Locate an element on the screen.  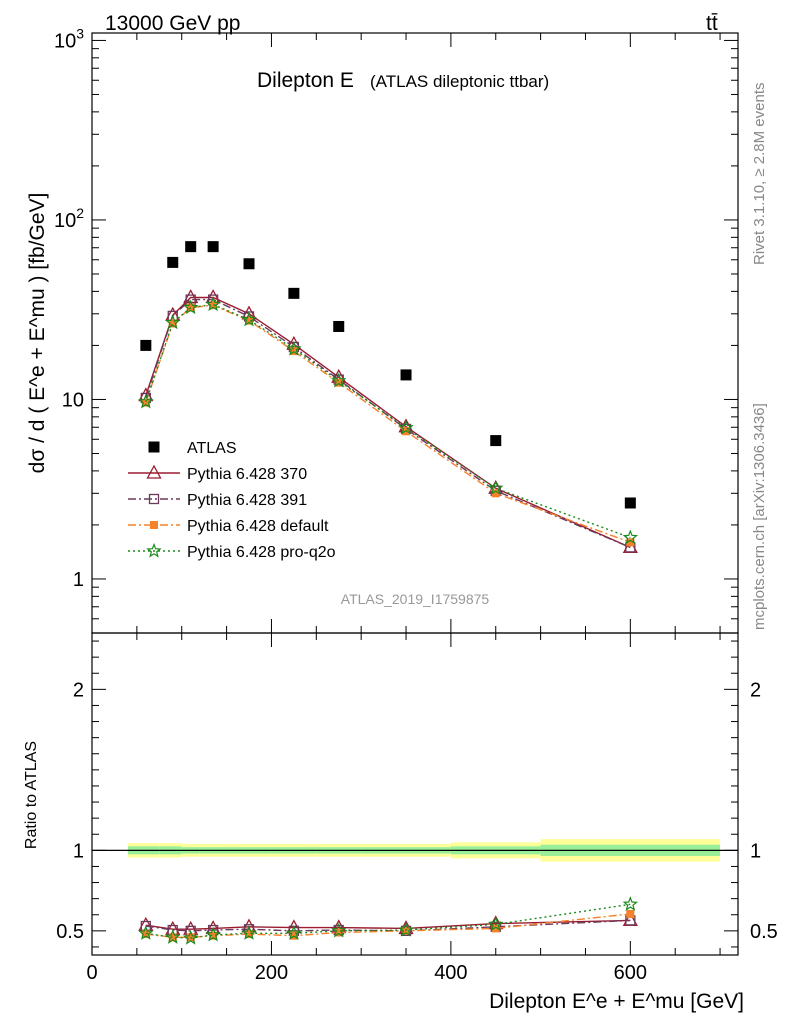
y-tick-label: 10 is located at coordinates (73, 400).